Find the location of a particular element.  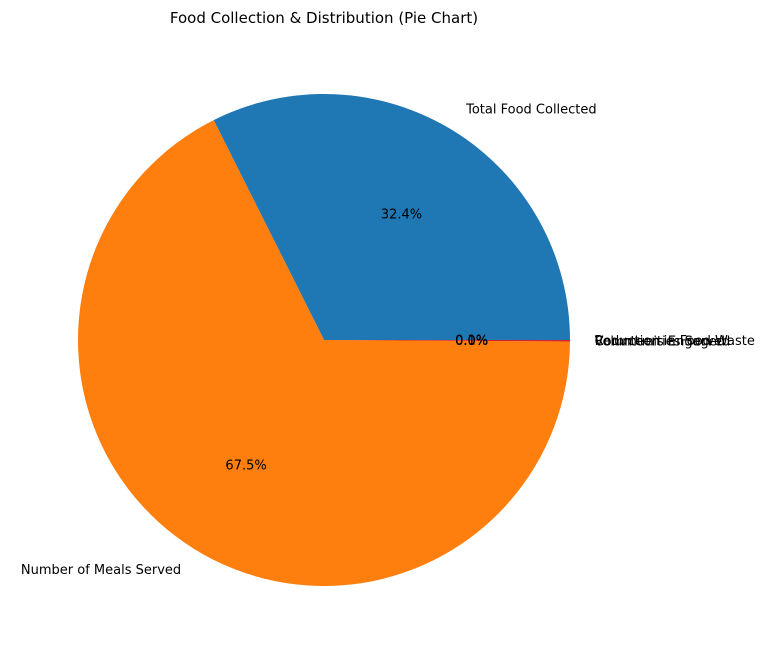

slice-percent-3: 0.0% is located at coordinates (471, 341).